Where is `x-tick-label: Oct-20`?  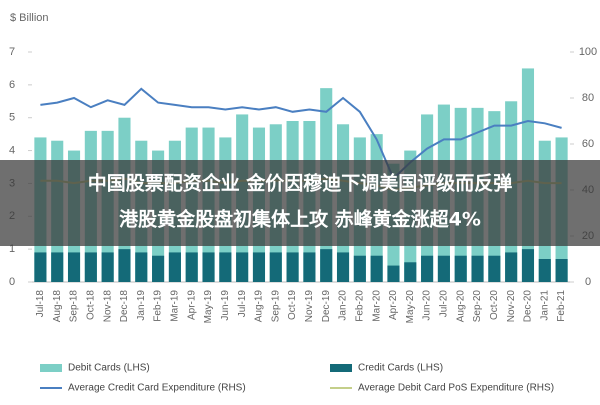
x-tick-label: Oct-20 is located at coordinates (494, 305).